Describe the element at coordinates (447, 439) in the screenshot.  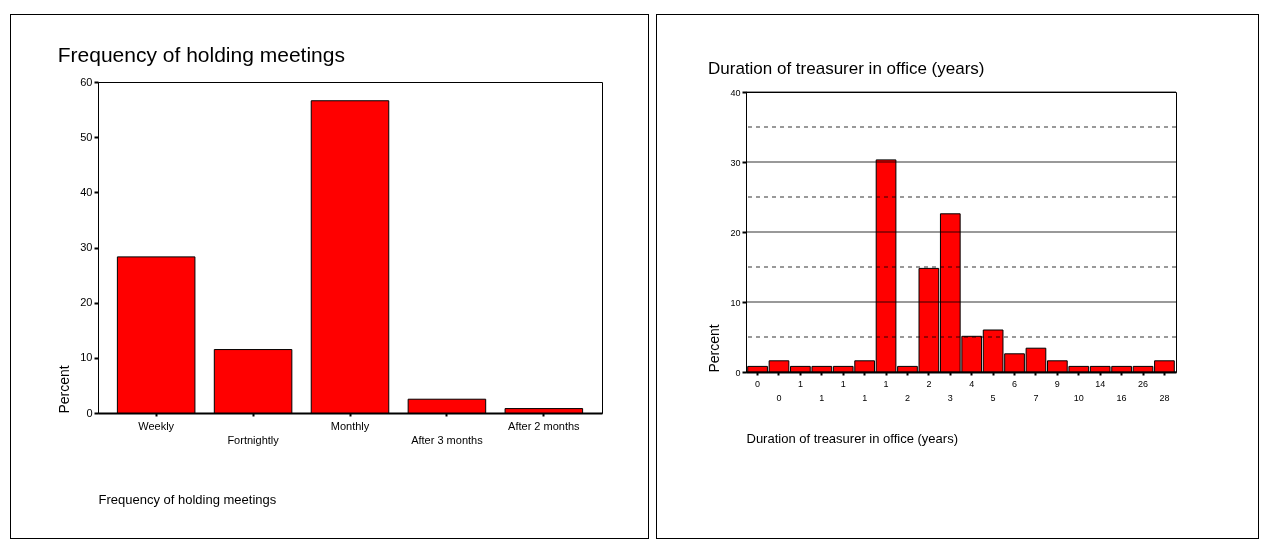
I see `x-tick-label: After 3 months` at that location.